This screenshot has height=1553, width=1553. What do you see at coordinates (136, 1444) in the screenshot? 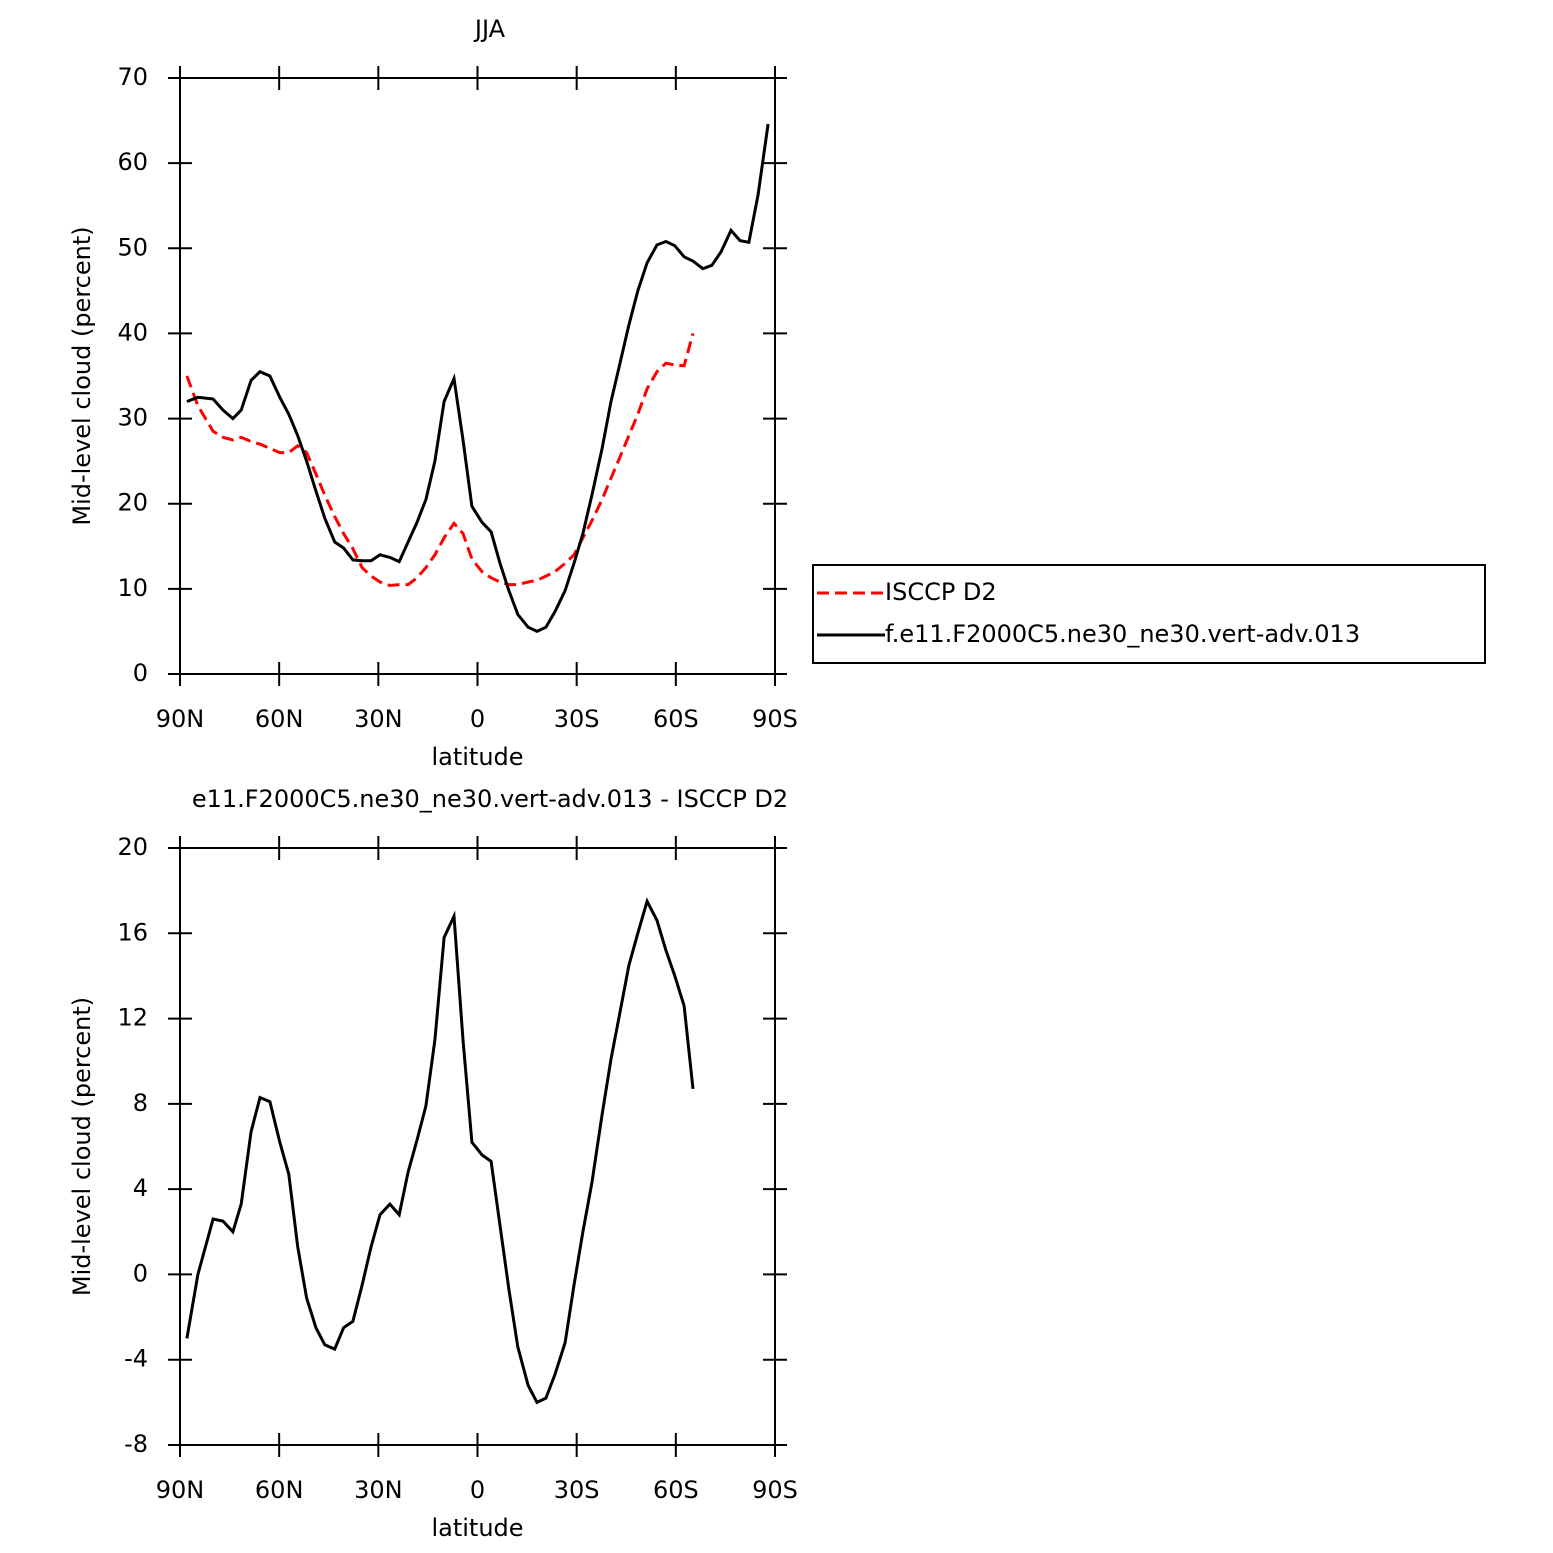
I see `y-tick-label: -8` at bounding box center [136, 1444].